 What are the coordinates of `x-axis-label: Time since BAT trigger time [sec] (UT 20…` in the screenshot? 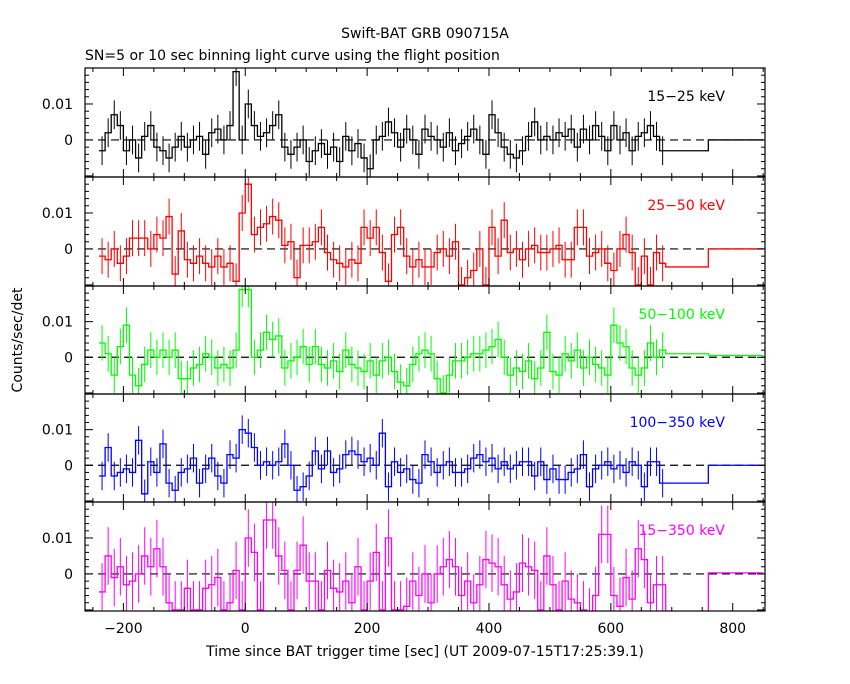 It's located at (424, 652).